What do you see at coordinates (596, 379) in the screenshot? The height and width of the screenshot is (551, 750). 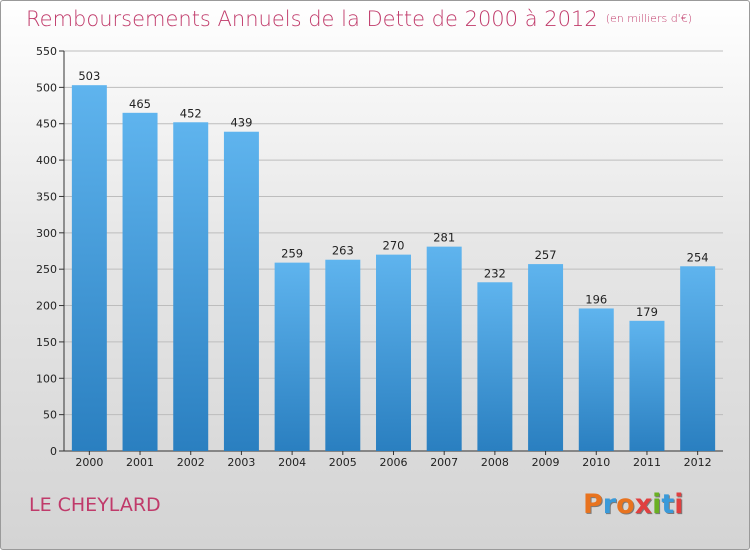 I see `bar-2010` at bounding box center [596, 379].